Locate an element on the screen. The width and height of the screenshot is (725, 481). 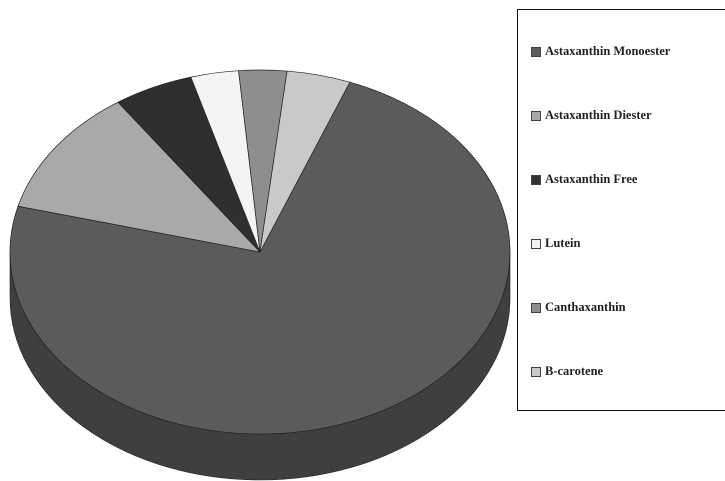
legend-item-astaxanthin-free: Astaxanthin Free is located at coordinates (584, 179).